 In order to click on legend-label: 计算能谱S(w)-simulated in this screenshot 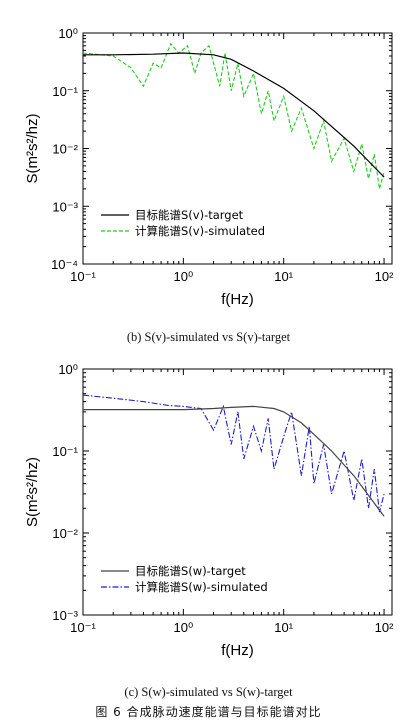, I will do `click(201, 587)`.